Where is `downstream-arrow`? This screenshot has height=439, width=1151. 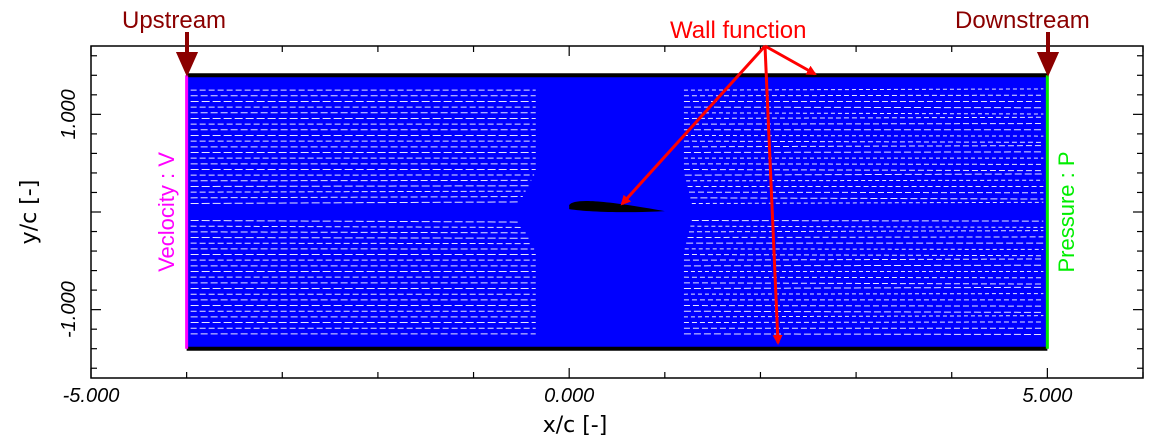 downstream-arrow is located at coordinates (1048, 54).